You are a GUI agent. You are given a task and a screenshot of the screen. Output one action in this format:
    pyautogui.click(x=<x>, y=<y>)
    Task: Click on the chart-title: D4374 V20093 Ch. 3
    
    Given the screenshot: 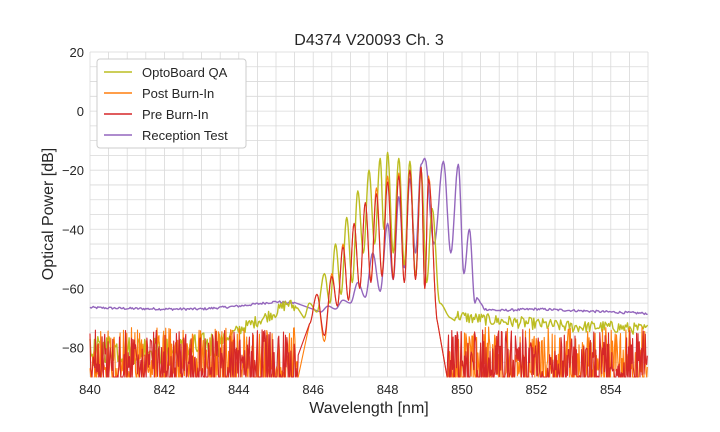 What is the action you would take?
    pyautogui.click(x=369, y=40)
    